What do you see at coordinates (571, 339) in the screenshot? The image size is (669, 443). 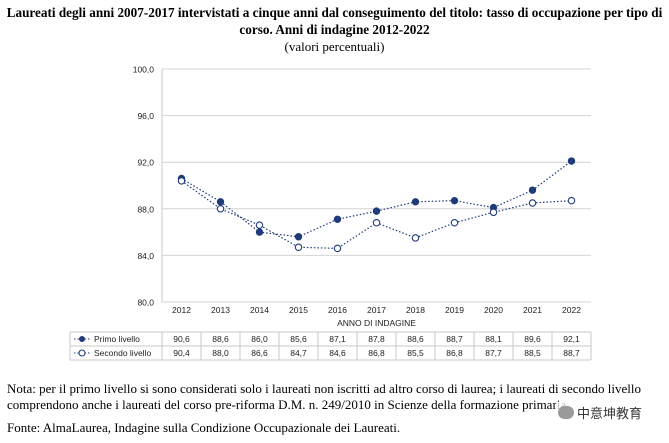 I see `data-label: 92,1` at bounding box center [571, 339].